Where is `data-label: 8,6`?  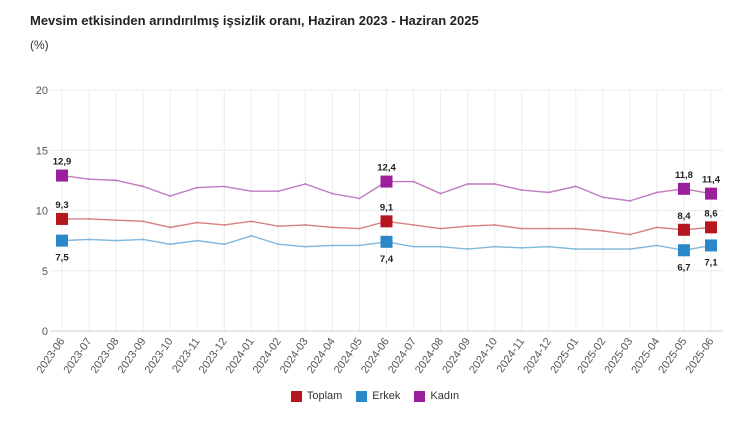 data-label: 8,6 is located at coordinates (710, 213).